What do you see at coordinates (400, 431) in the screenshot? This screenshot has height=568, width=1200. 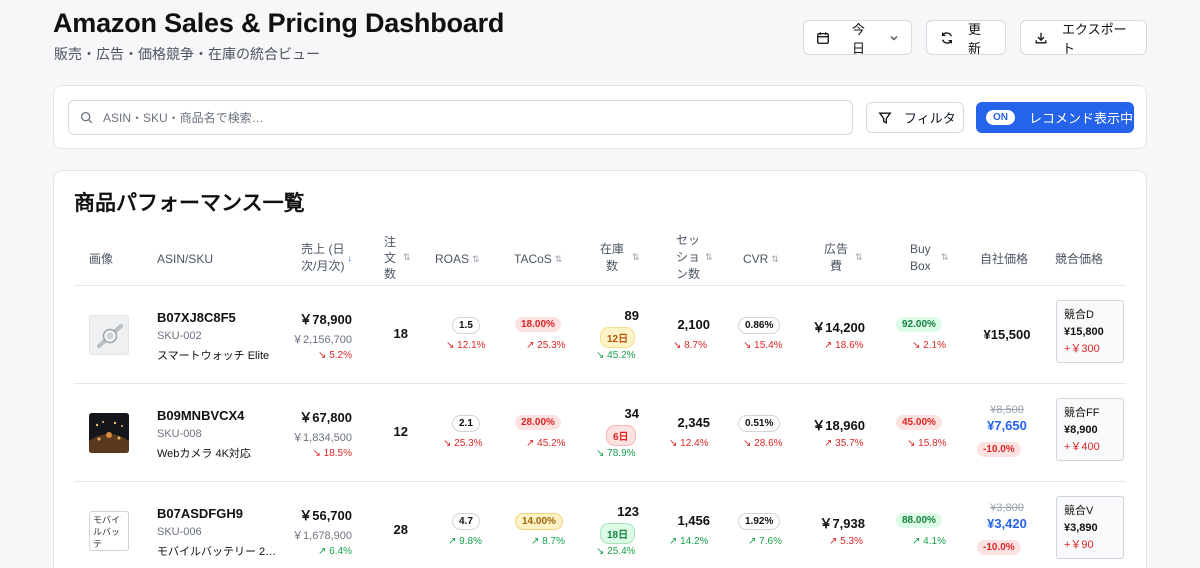 I see `orders: 12` at bounding box center [400, 431].